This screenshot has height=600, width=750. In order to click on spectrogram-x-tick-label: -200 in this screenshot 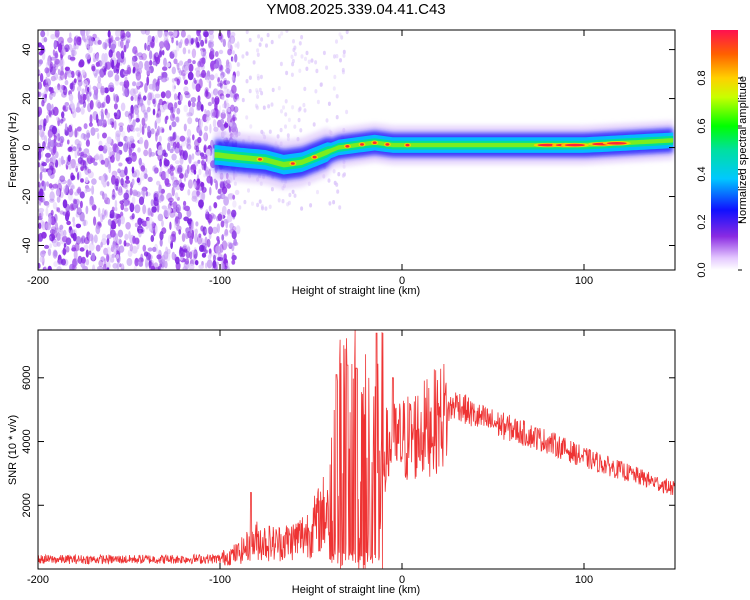, I will do `click(38, 281)`.